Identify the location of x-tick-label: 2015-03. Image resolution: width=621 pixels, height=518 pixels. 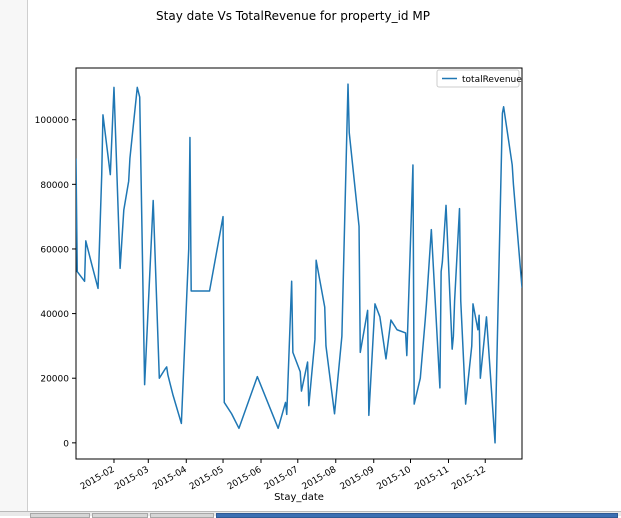
(132, 478).